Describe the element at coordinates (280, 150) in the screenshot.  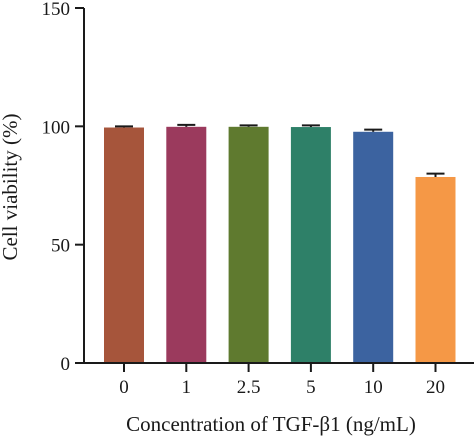
I see `error-bars-group` at that location.